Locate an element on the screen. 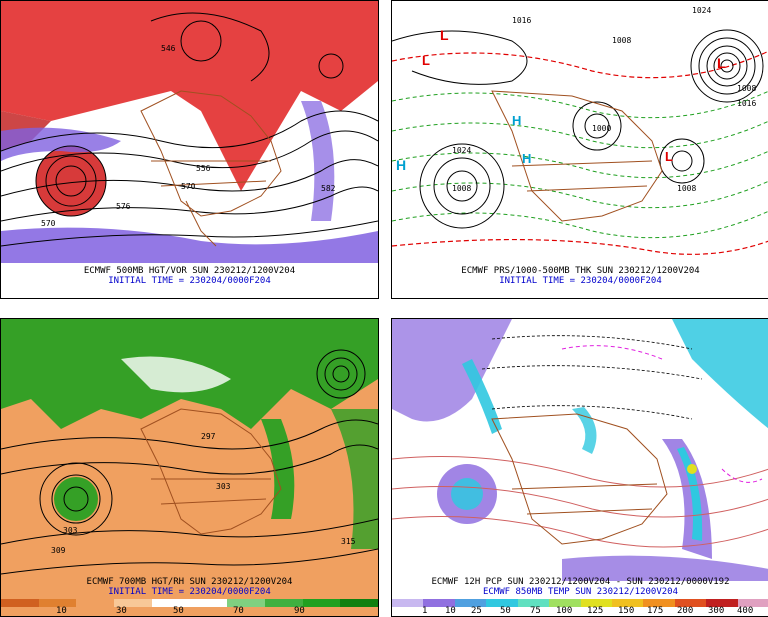 The width and height of the screenshot is (768, 617). colorbar-tick: 150 is located at coordinates (626, 611).